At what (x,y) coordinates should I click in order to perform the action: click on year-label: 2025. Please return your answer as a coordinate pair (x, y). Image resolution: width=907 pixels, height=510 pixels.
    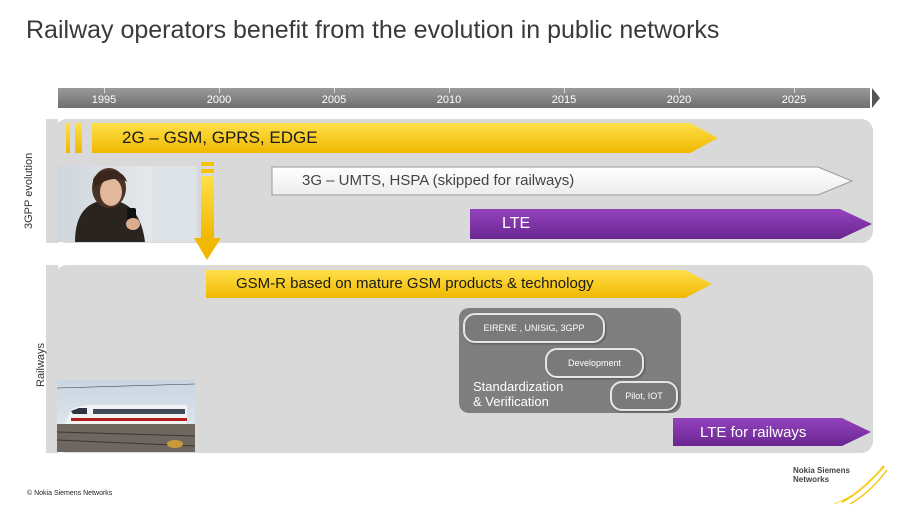
    Looking at the image, I should click on (794, 100).